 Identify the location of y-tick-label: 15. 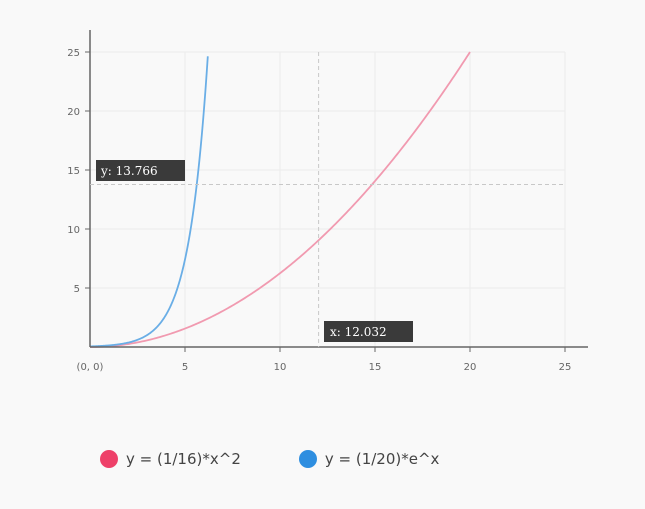
(73, 171).